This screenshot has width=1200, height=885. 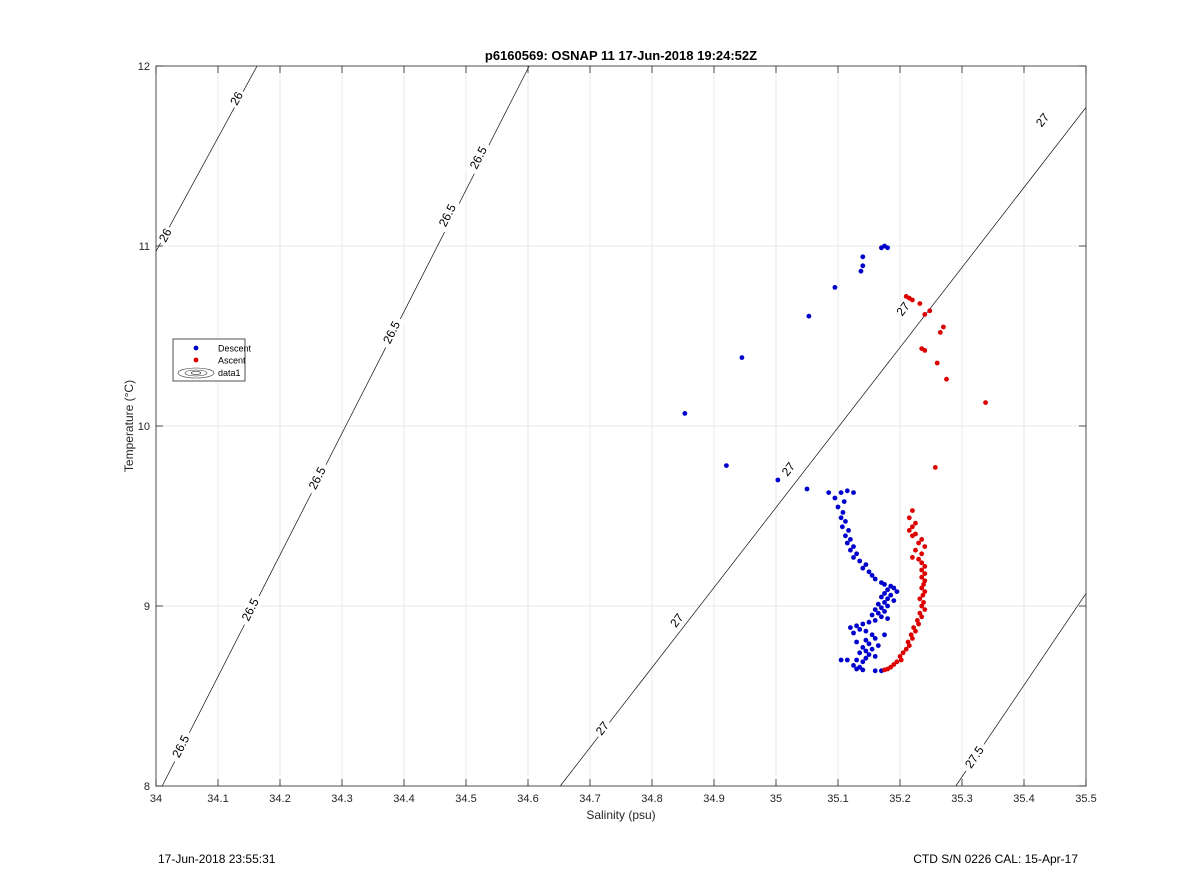 What do you see at coordinates (776, 799) in the screenshot?
I see `x-tick-label: 35` at bounding box center [776, 799].